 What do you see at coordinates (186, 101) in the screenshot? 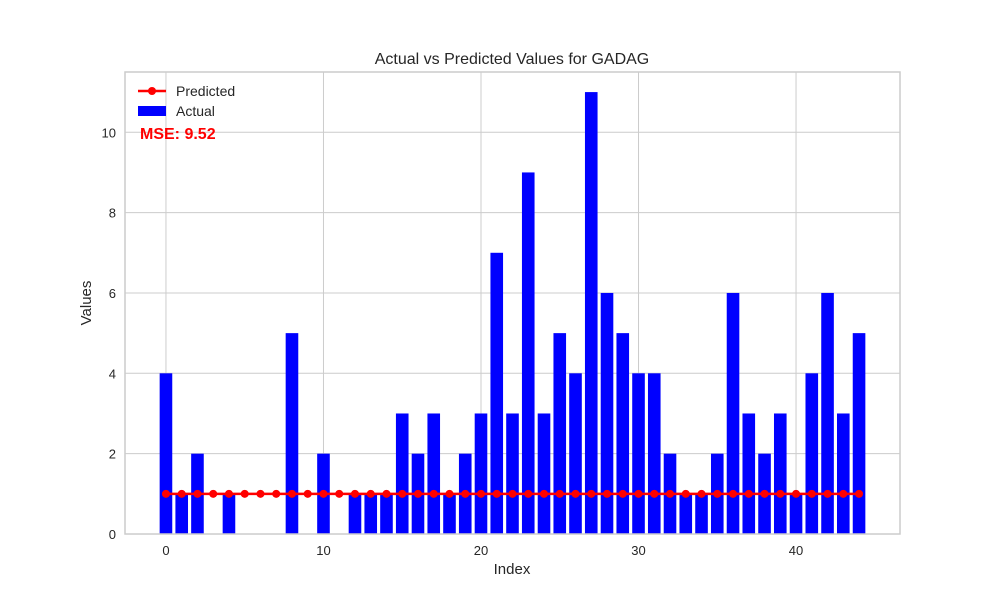
I see `legend: Predicted Actual` at bounding box center [186, 101].